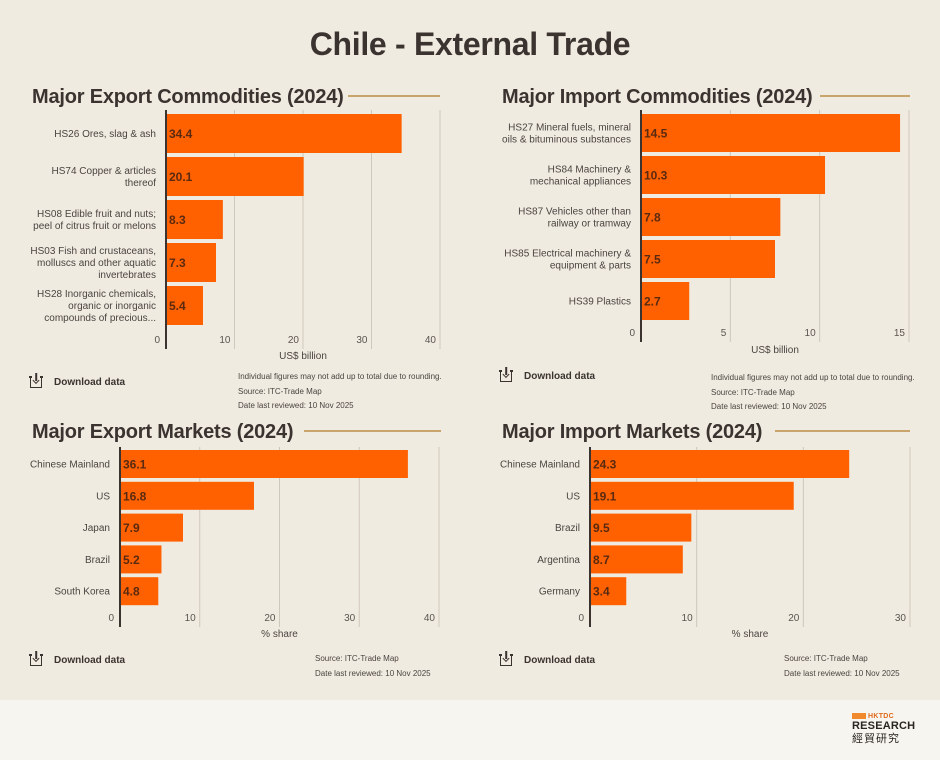 This screenshot has height=760, width=940. I want to click on panel-title-import-markets: Major Import Markets (2024), so click(632, 432).